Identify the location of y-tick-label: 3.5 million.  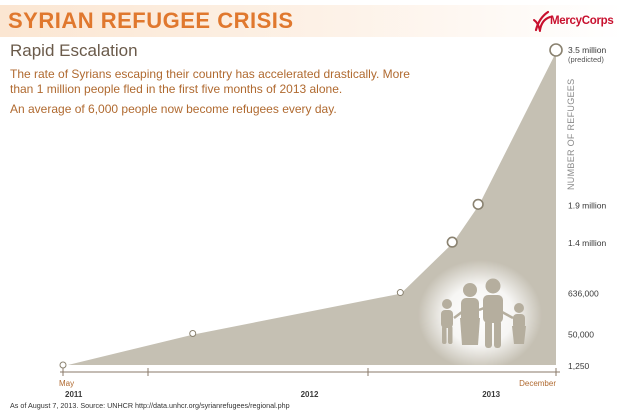
(587, 50).